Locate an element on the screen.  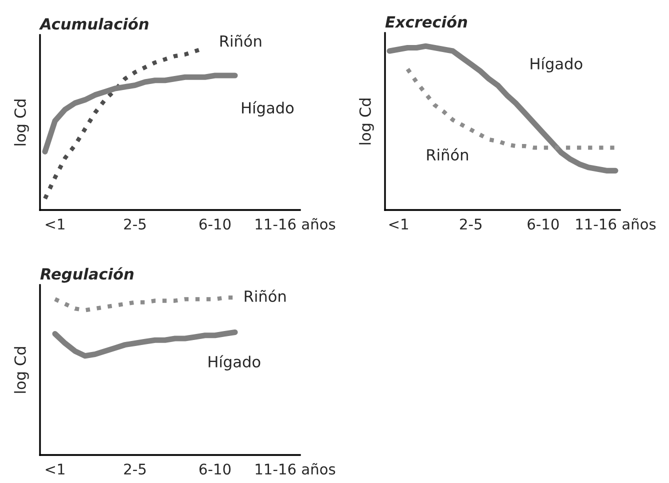
chart-title: Excreción is located at coordinates (426, 21).